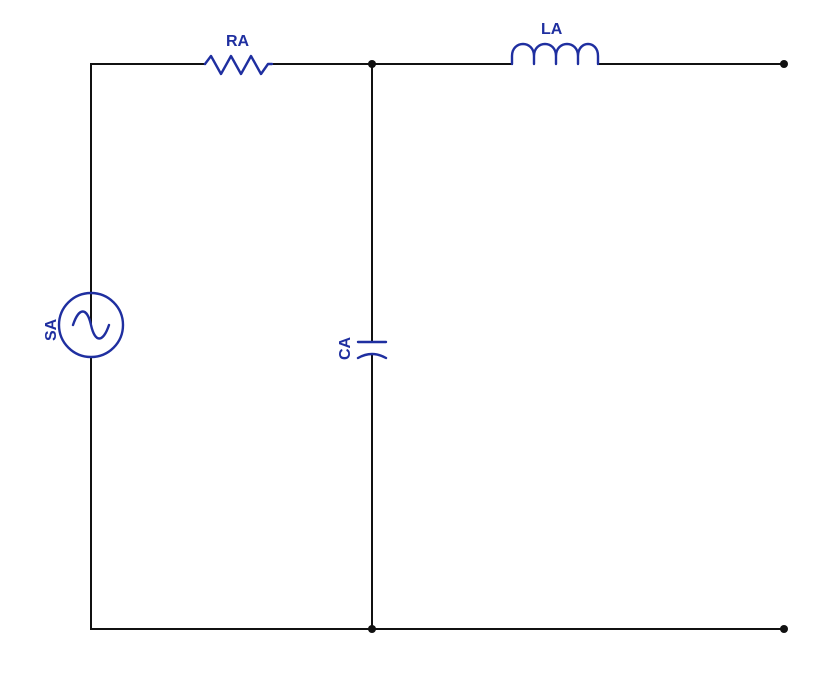 This screenshot has height=685, width=829. What do you see at coordinates (238, 65) in the screenshot?
I see `resistor-symbol` at bounding box center [238, 65].